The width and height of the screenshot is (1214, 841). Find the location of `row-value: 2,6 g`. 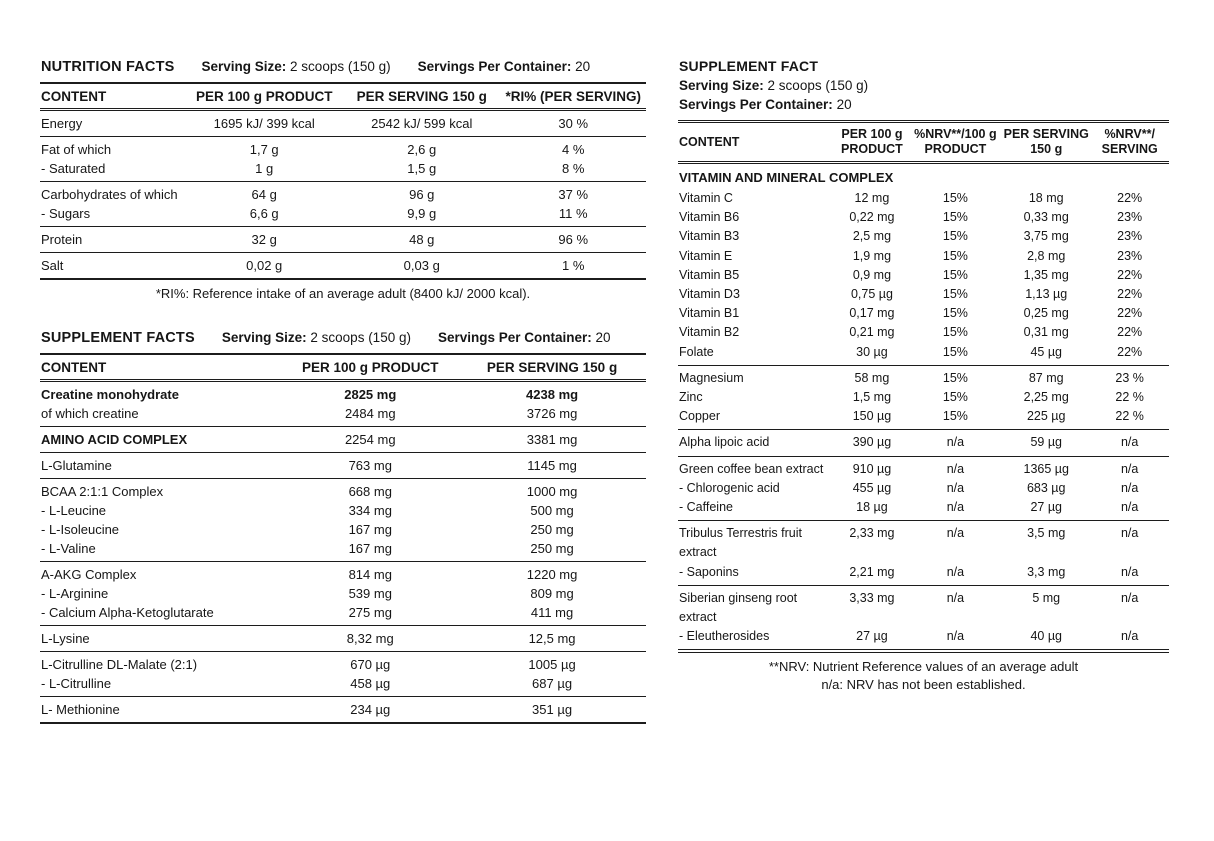

row-value: 2,6 g is located at coordinates (422, 149).